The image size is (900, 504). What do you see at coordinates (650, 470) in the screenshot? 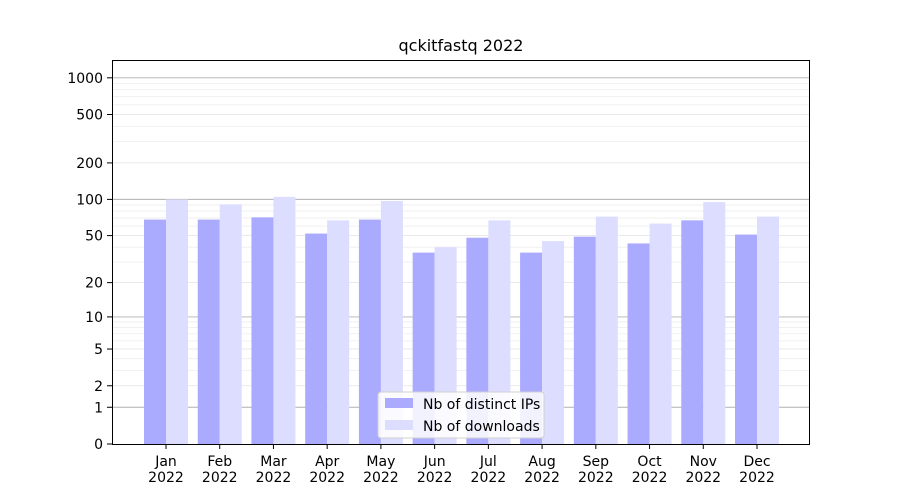
I see `x-tick-label: Oct 2022` at bounding box center [650, 470].